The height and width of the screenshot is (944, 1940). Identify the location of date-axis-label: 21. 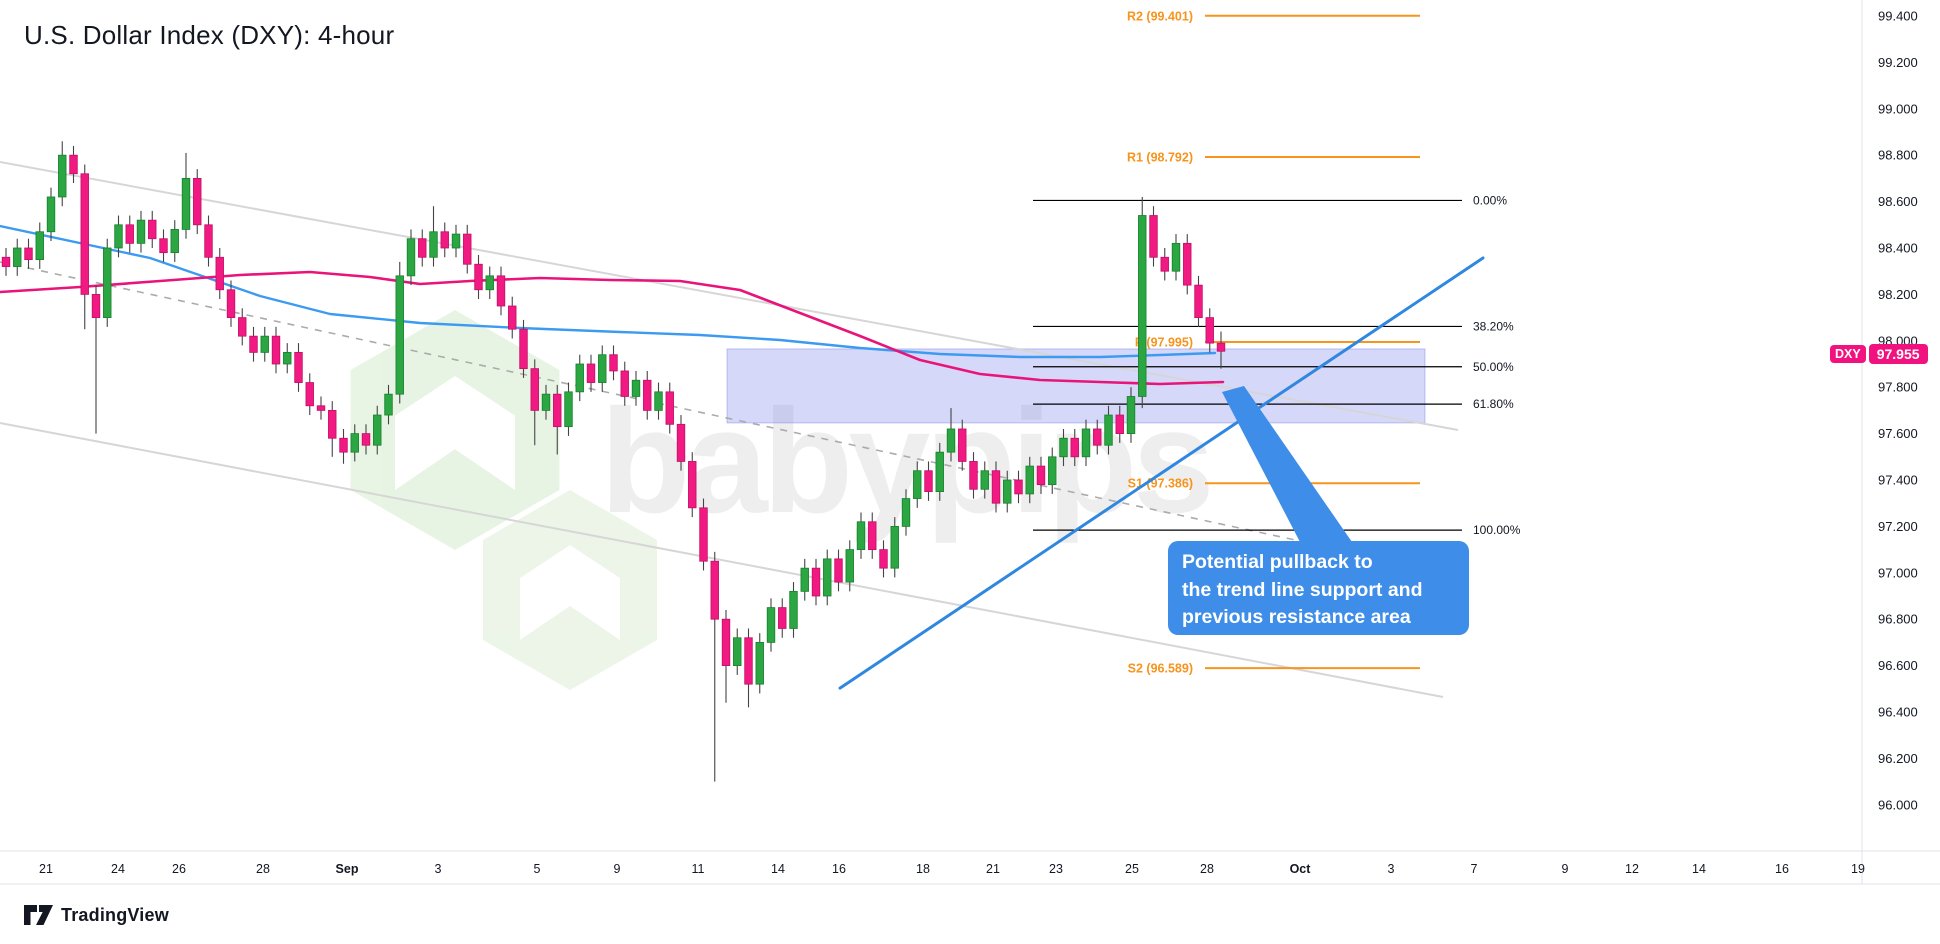
(993, 869).